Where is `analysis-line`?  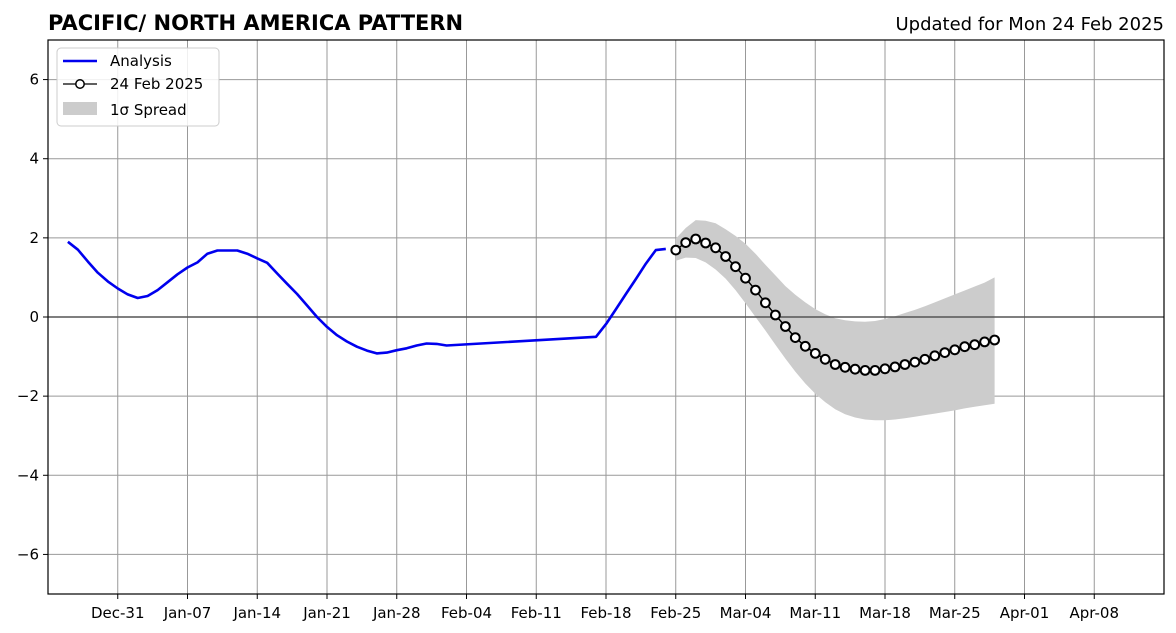 analysis-line is located at coordinates (366, 297).